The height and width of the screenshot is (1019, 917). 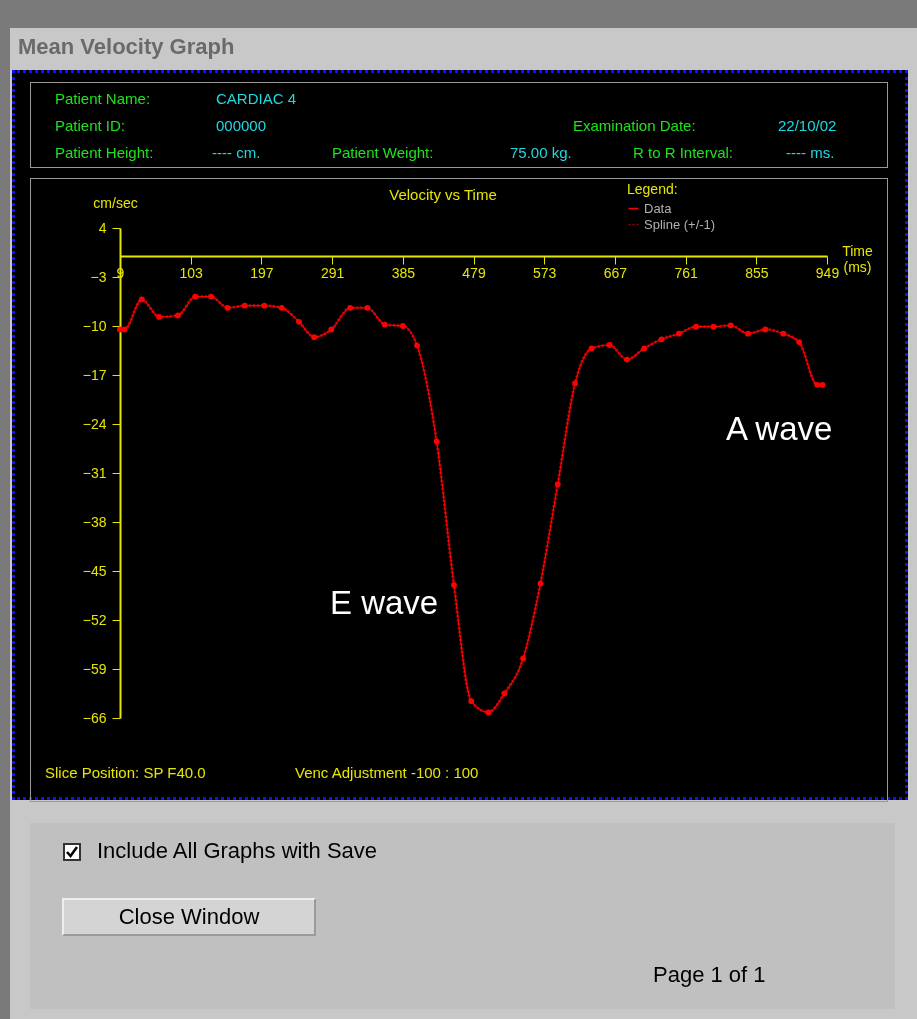 What do you see at coordinates (94, 521) in the screenshot?
I see `y-tick-label: −38` at bounding box center [94, 521].